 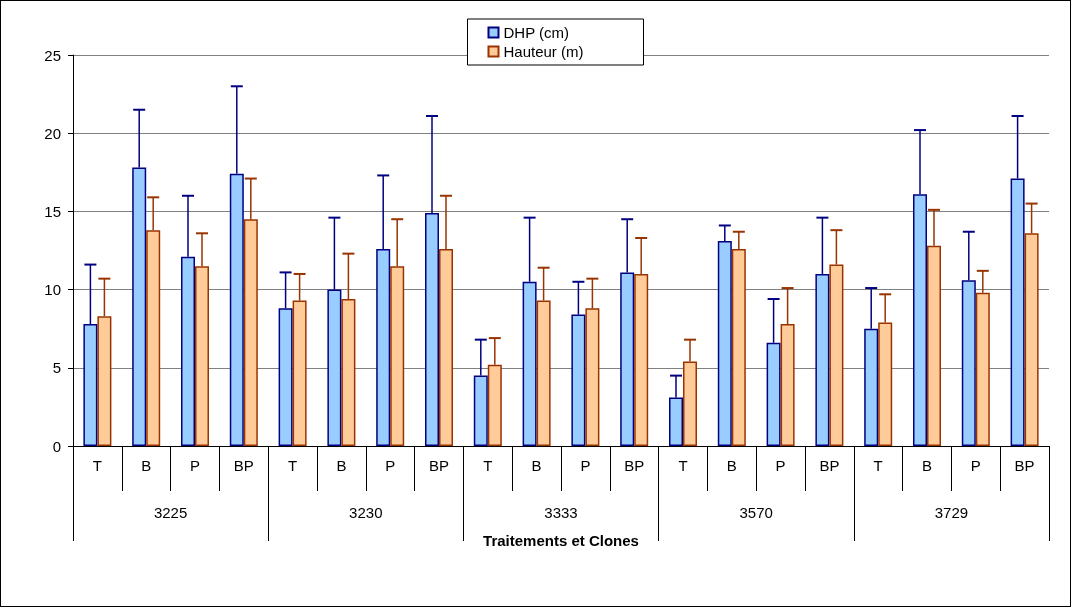 I want to click on text: 3225, so click(x=170, y=512).